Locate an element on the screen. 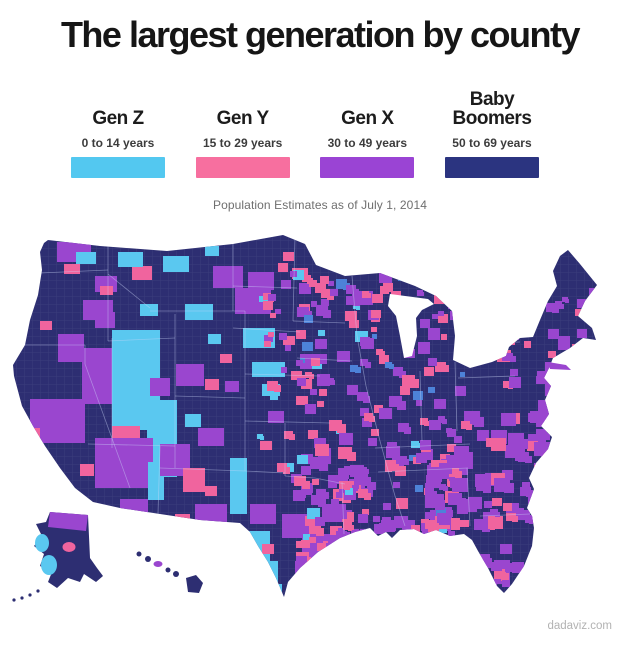 Image resolution: width=640 pixels, height=651 pixels. legend-label: Baby Boomers is located at coordinates (492, 109).